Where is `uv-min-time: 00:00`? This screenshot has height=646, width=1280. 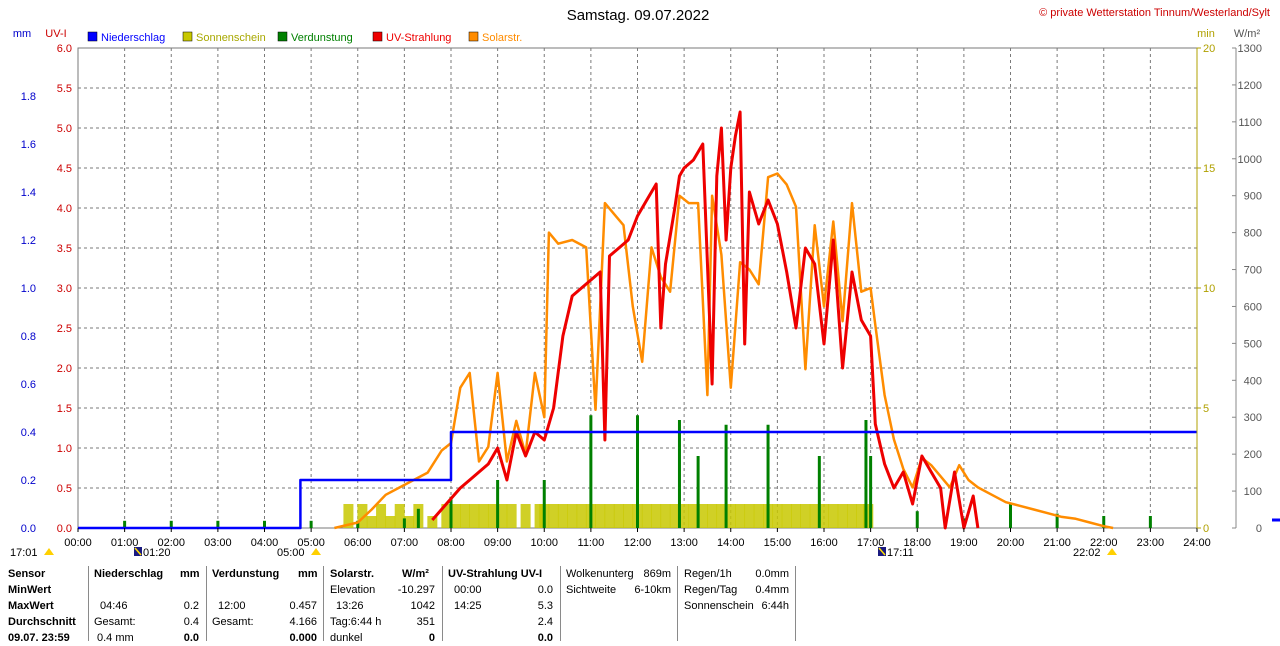
uv-min-time: 00:00 is located at coordinates (468, 590).